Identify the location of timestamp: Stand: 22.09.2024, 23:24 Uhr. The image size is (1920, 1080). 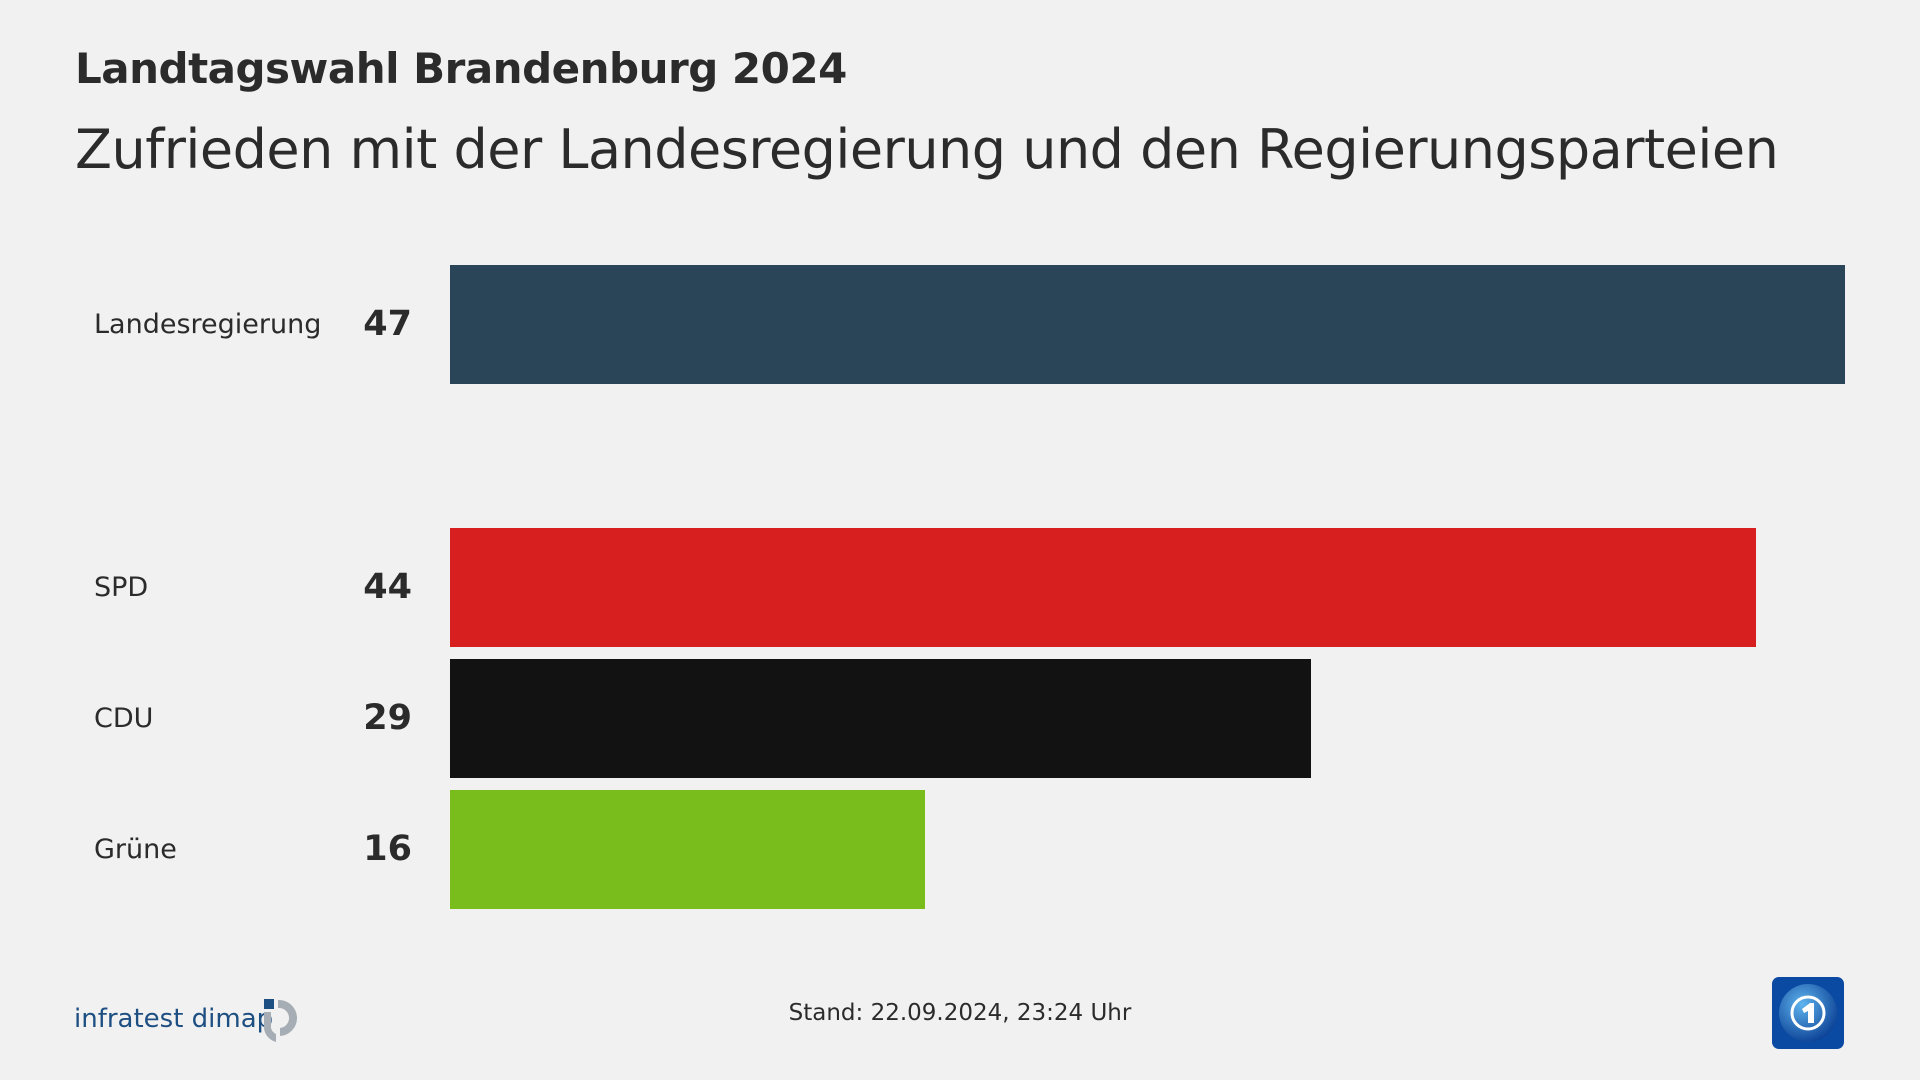
(960, 1013).